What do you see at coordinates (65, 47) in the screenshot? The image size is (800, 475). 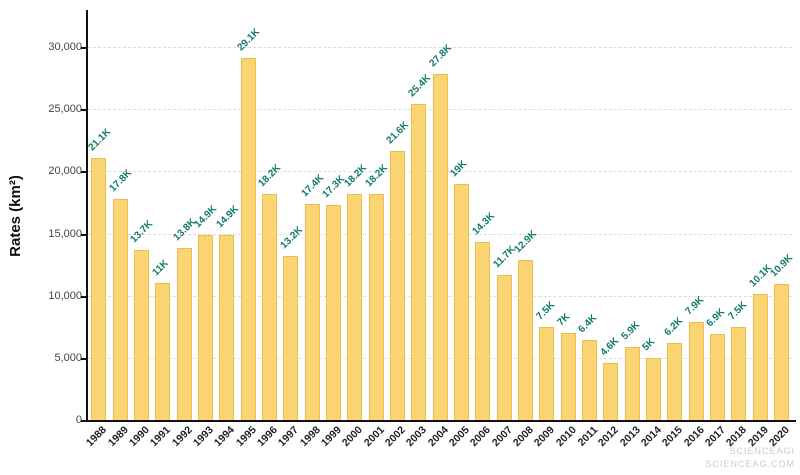 I see `y-tick-label: 30,000` at bounding box center [65, 47].